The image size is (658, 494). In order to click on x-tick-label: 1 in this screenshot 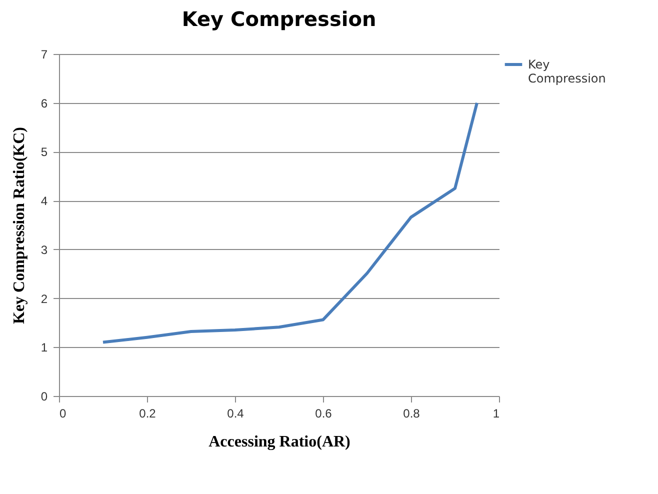, I will do `click(496, 413)`.